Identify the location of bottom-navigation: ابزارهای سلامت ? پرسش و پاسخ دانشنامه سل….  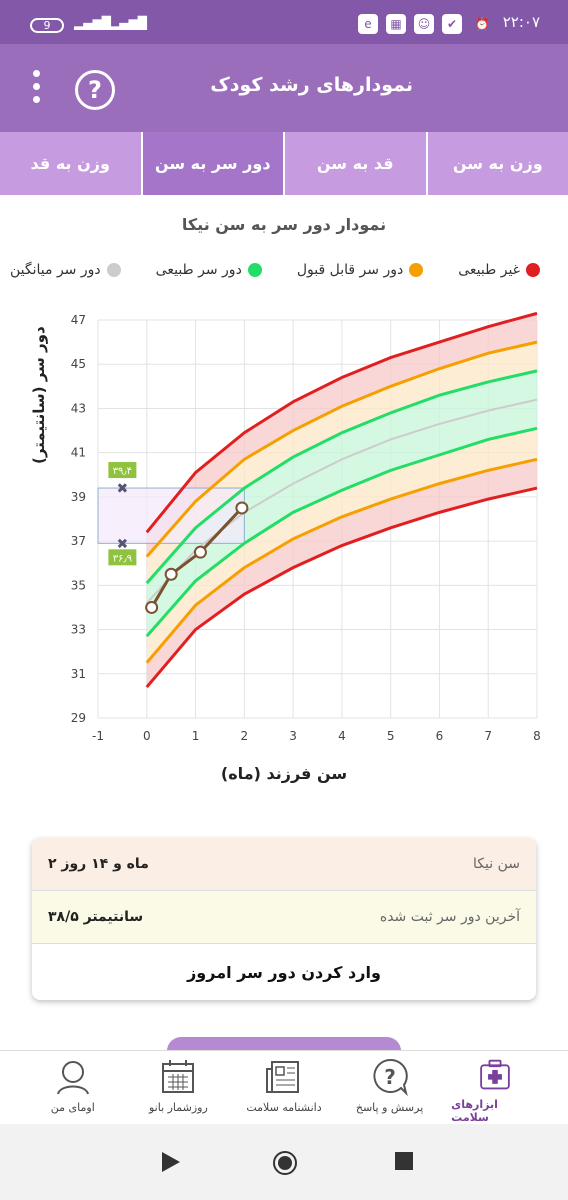
(284, 1087).